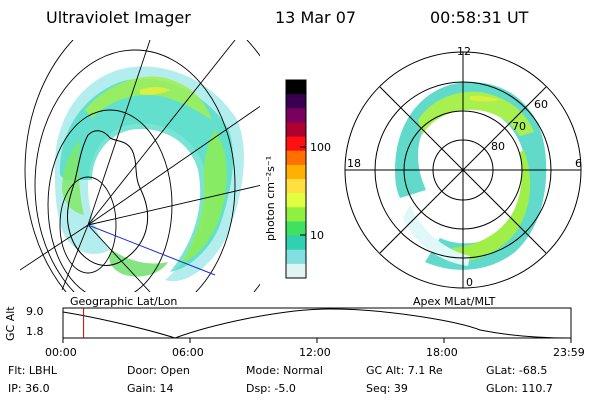 This screenshot has width=600, height=400. I want to click on altitude-plot-frame, so click(317, 323).